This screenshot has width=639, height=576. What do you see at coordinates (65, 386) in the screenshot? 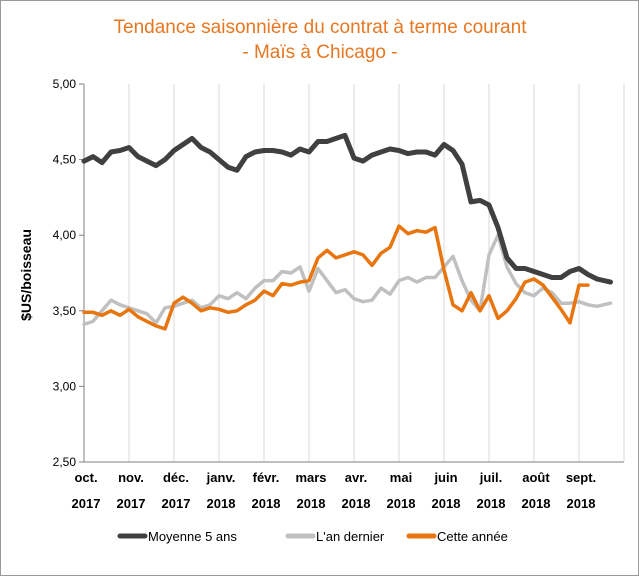
I see `y-tick-label: 3,00` at bounding box center [65, 386].